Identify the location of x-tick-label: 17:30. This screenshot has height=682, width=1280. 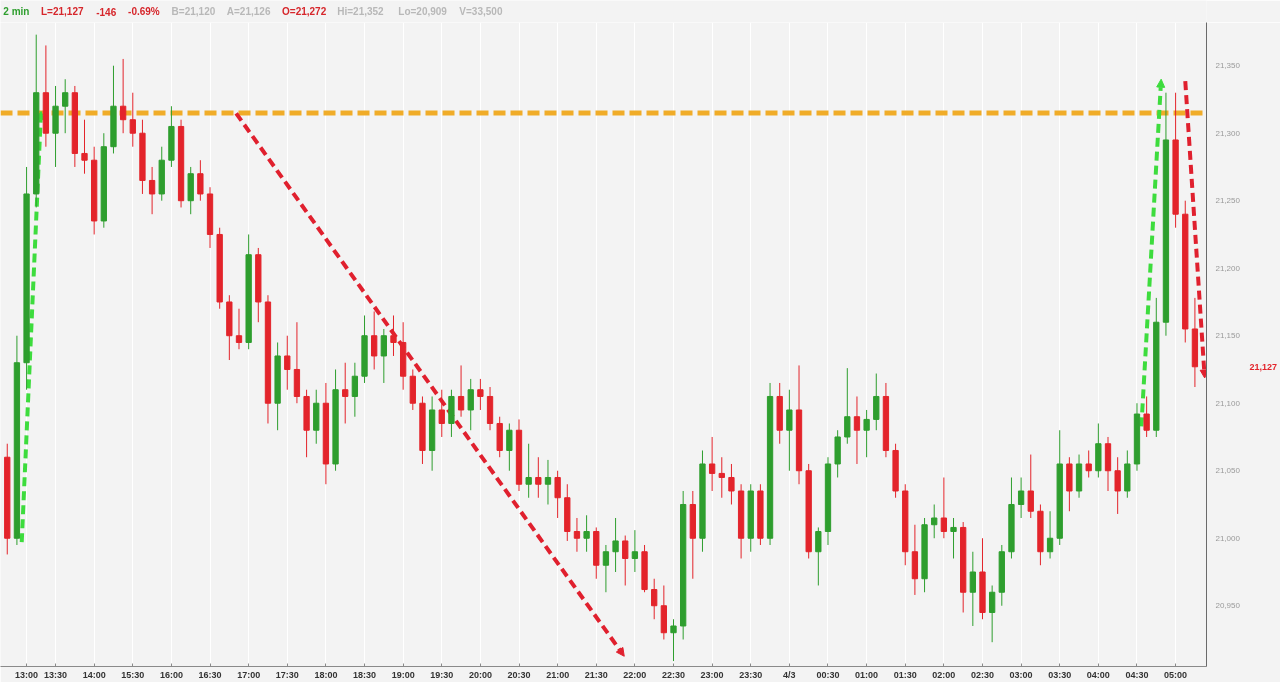
(287, 674).